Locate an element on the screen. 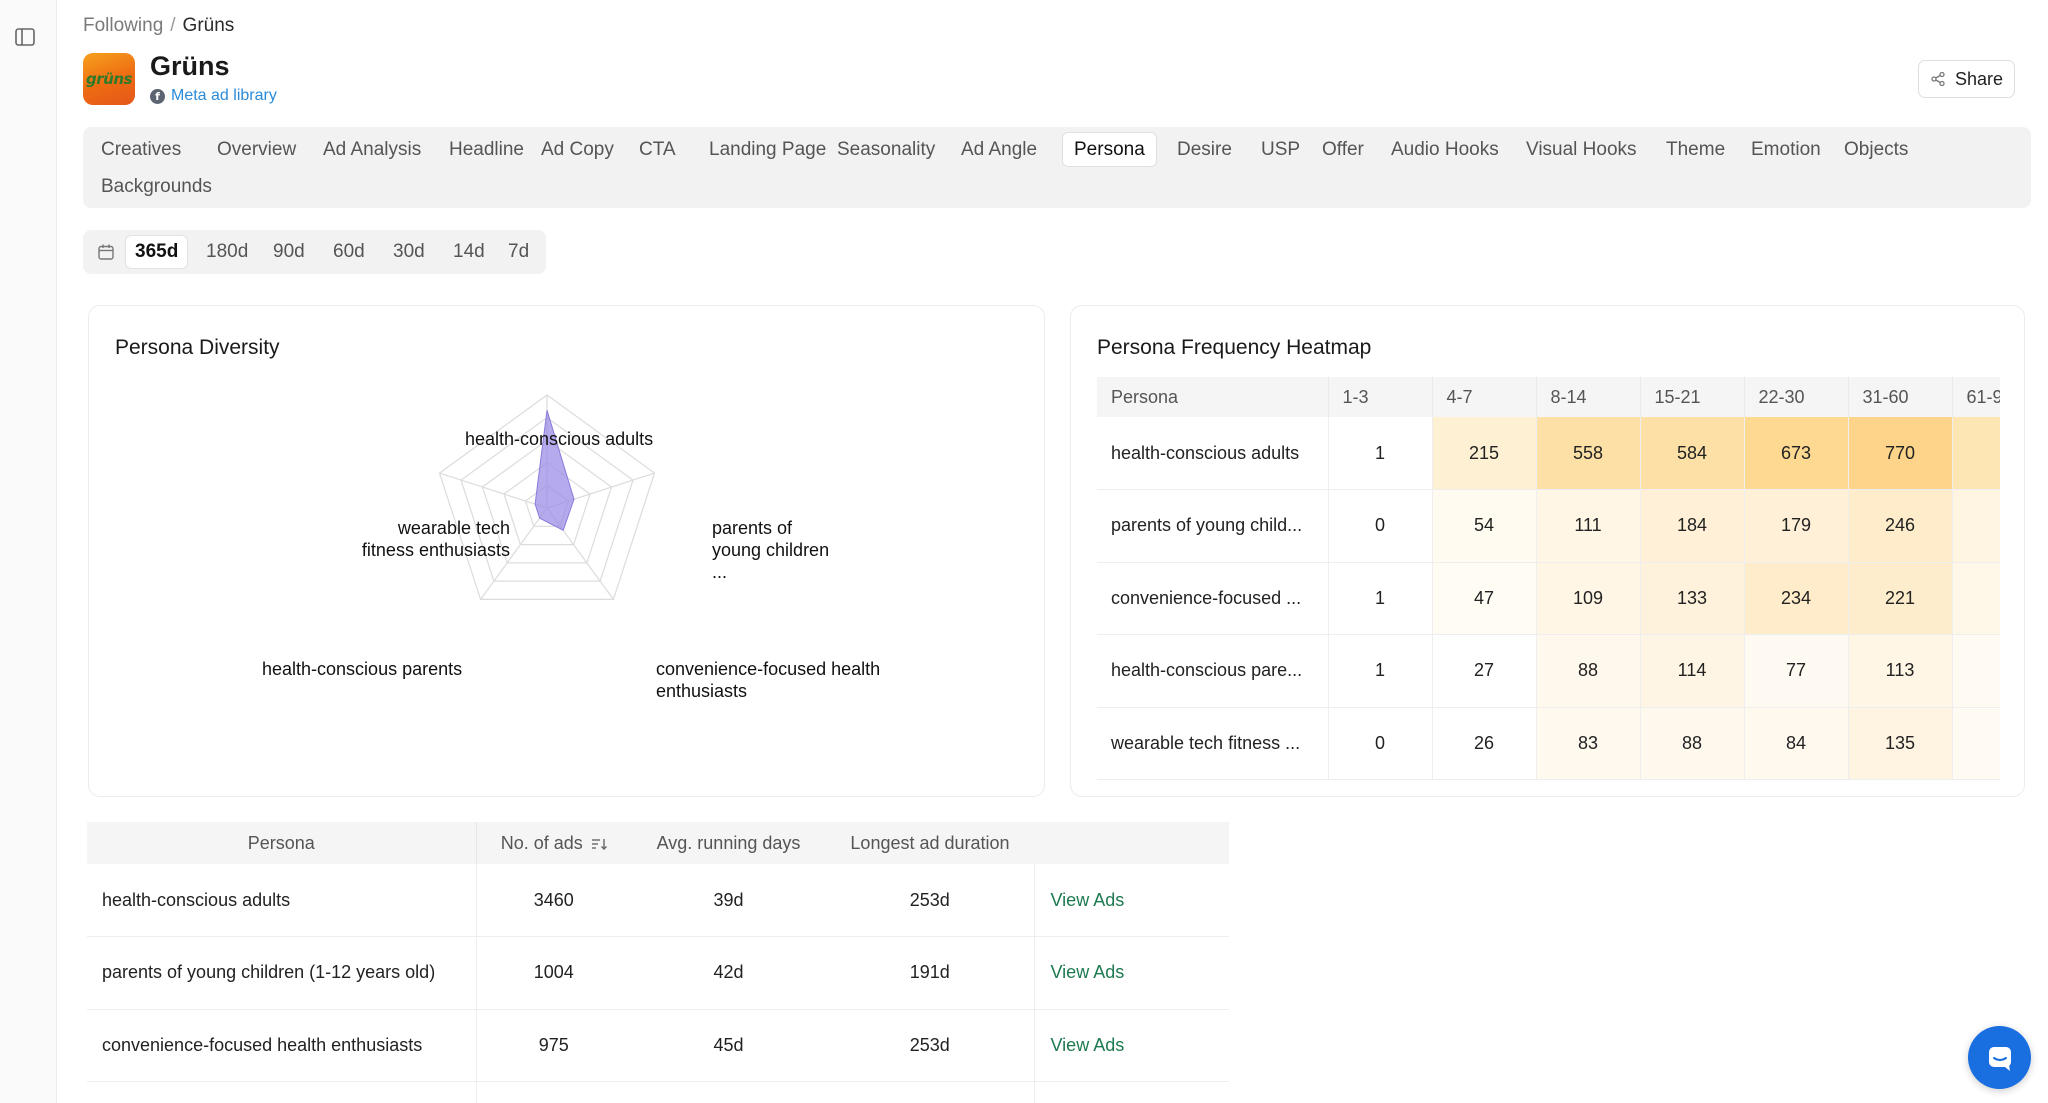 The width and height of the screenshot is (2048, 1103). brand-logo-text: grüns is located at coordinates (109, 79).